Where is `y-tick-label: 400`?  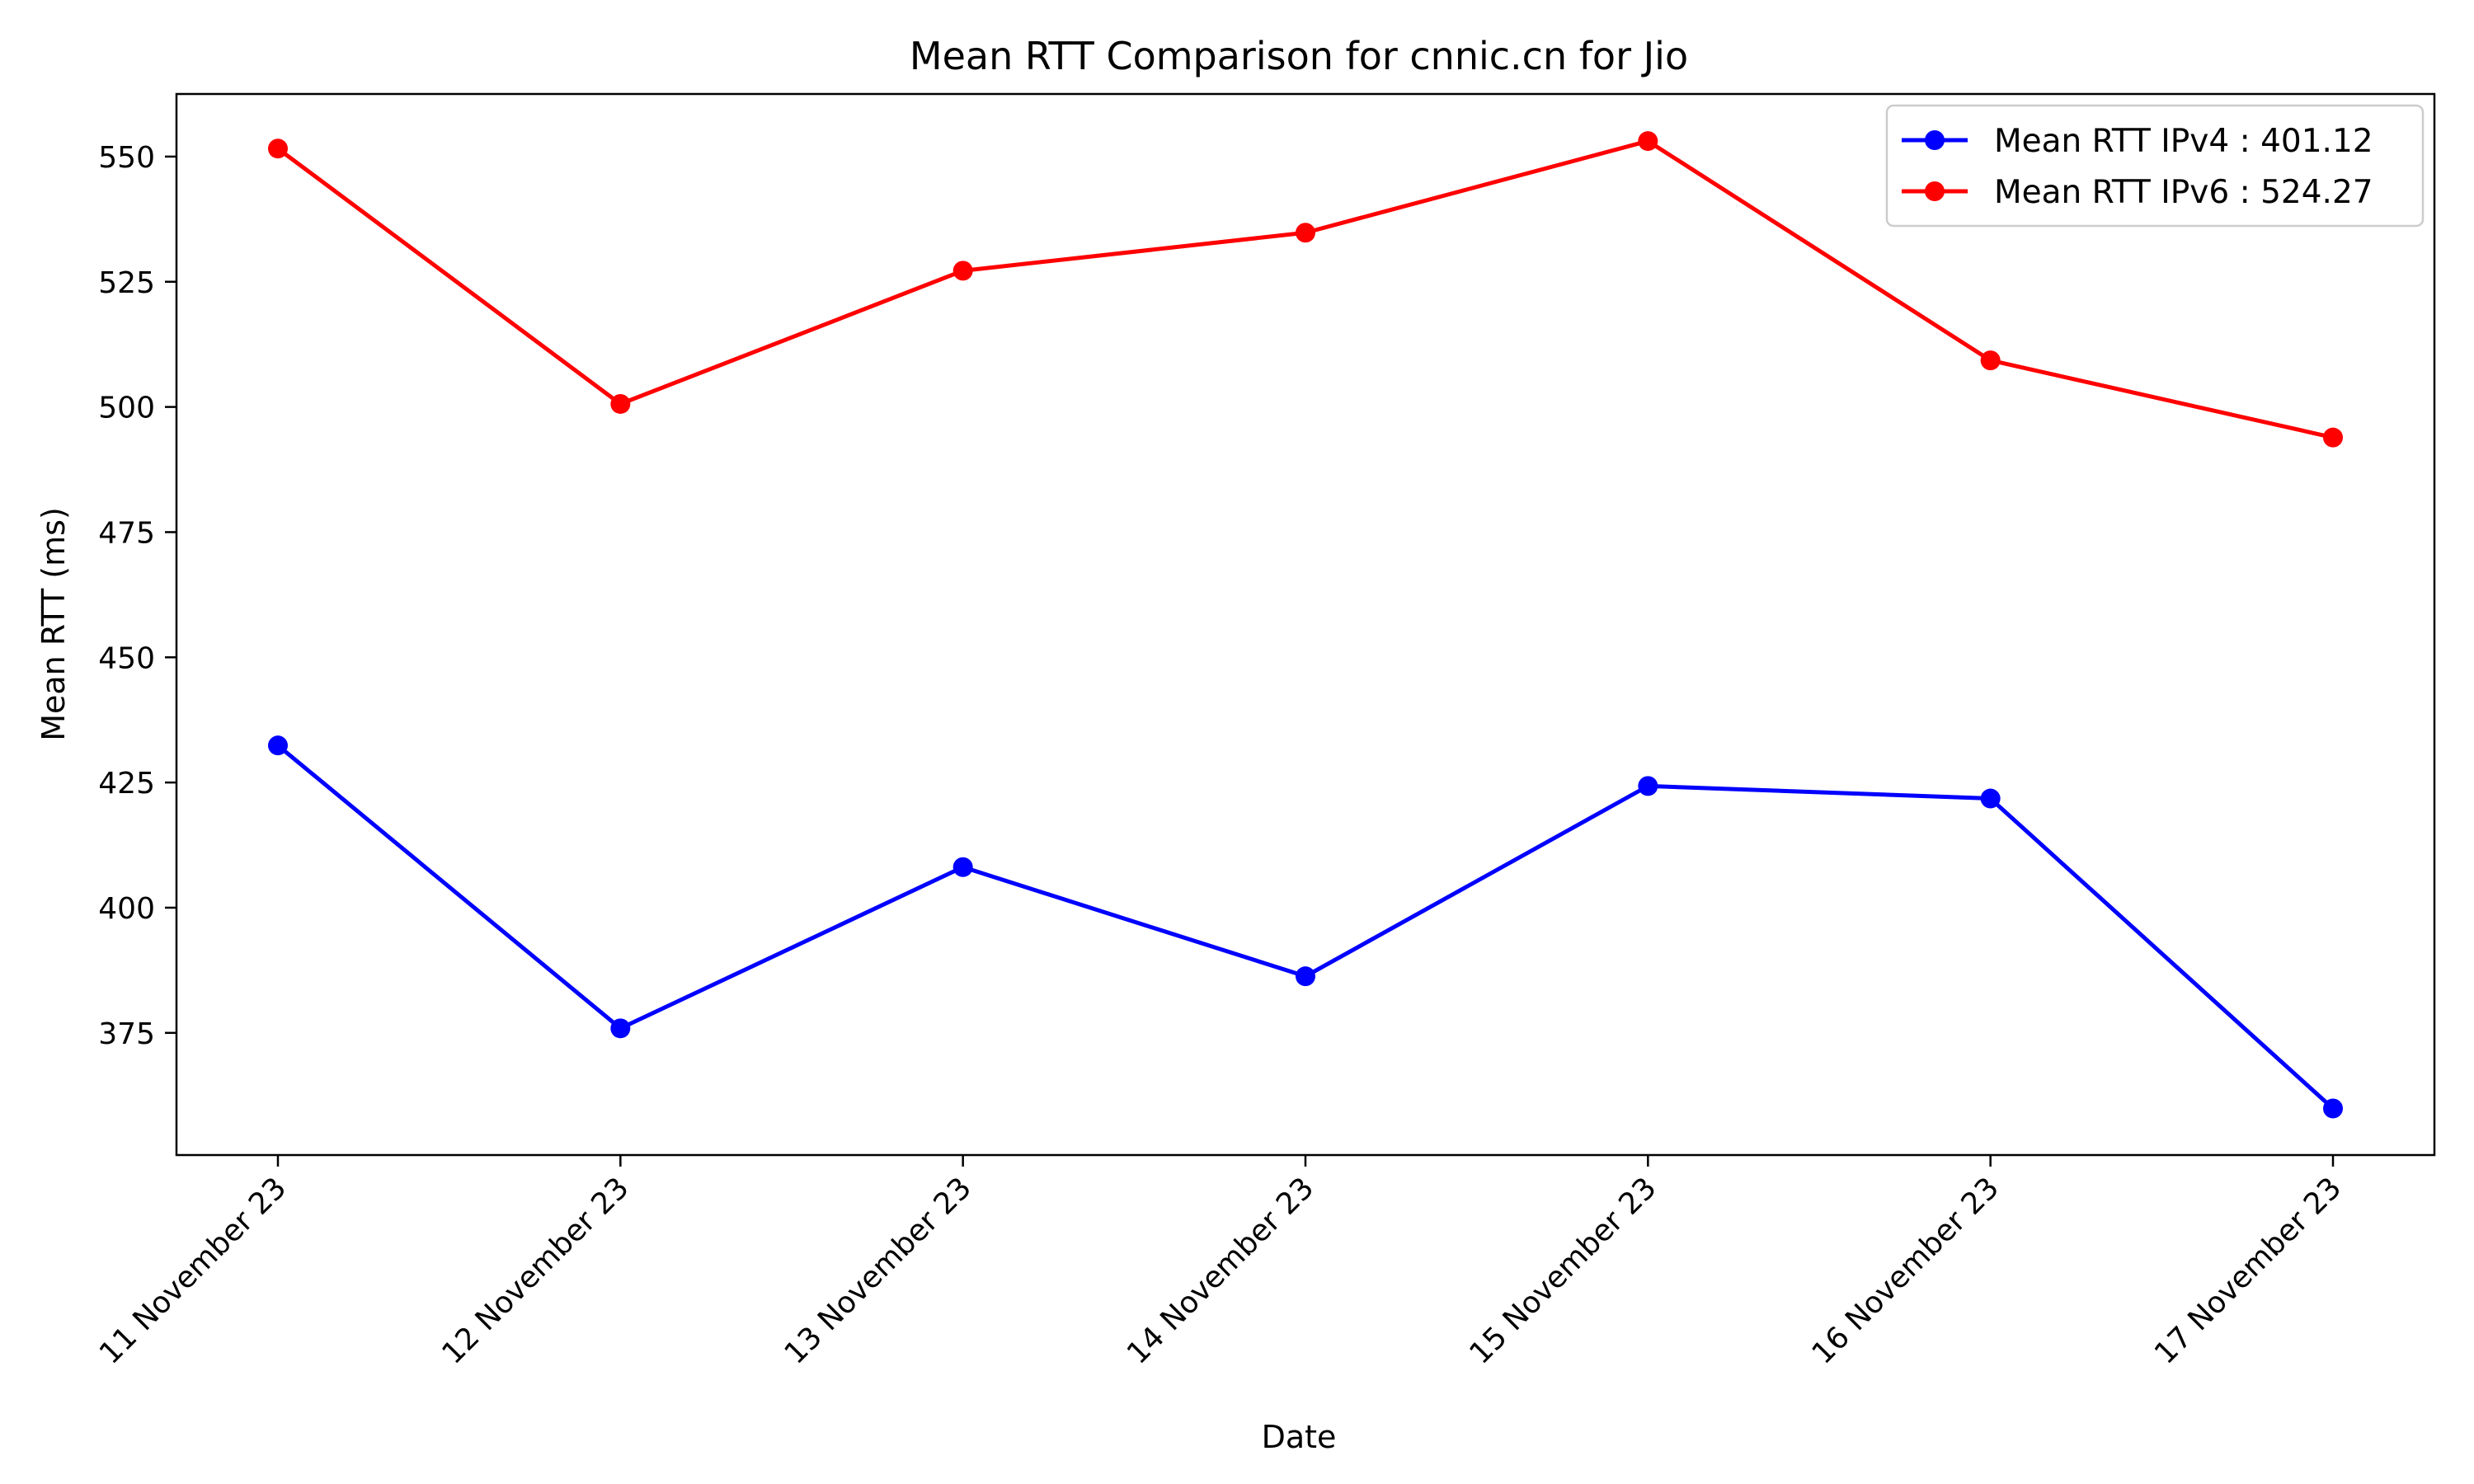 y-tick-label: 400 is located at coordinates (126, 909).